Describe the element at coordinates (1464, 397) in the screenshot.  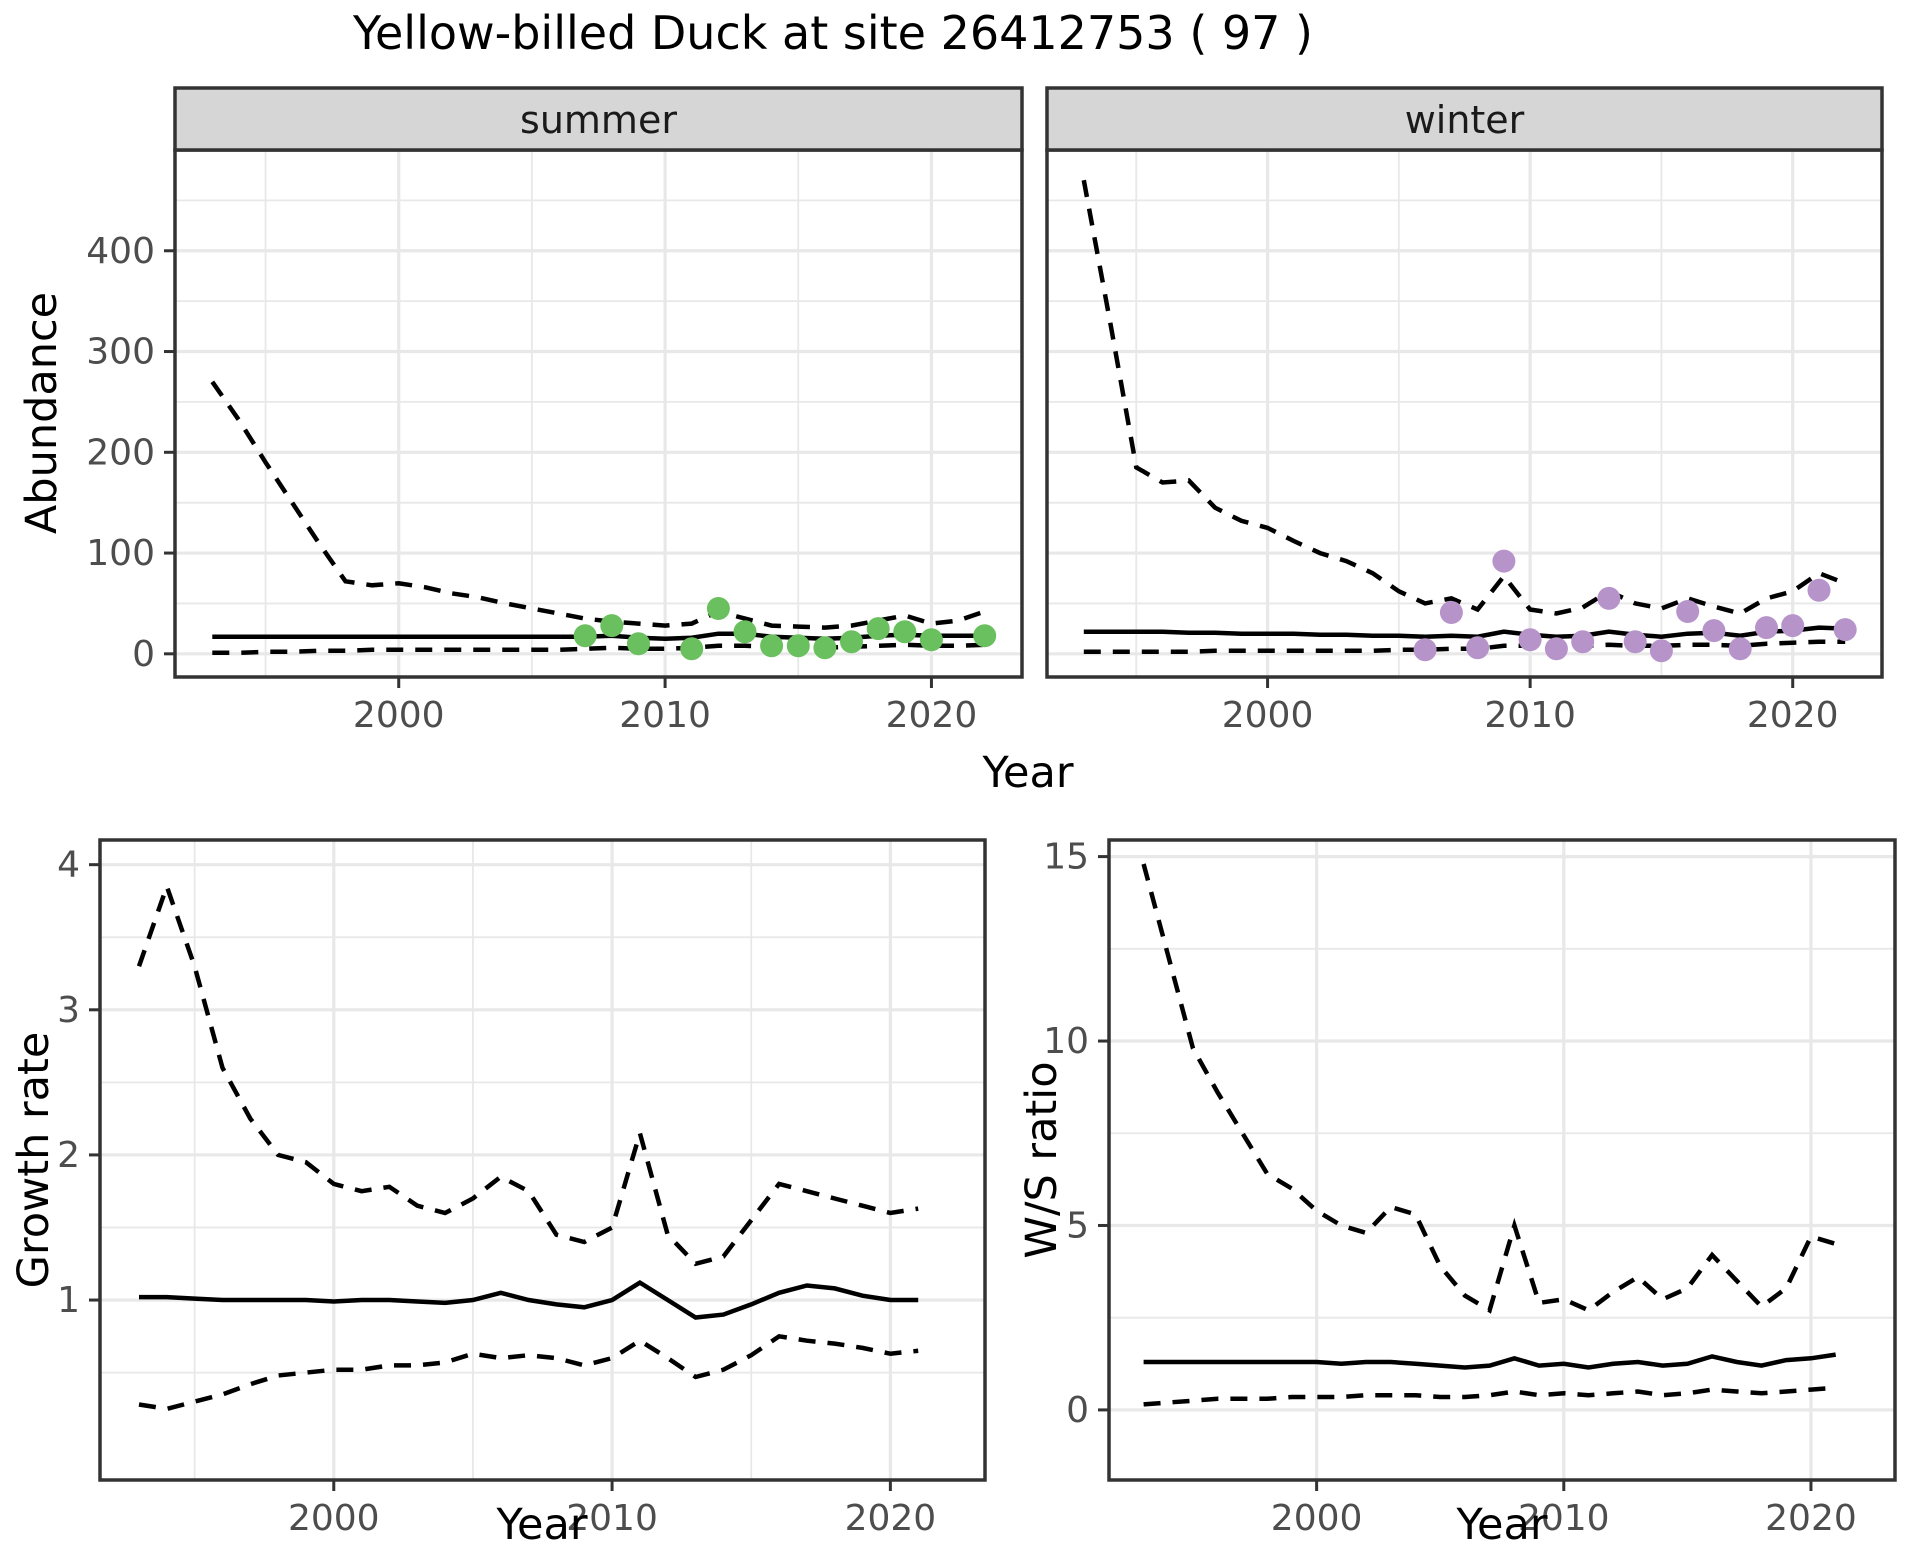
I see `abundance_winter-upper_ci-line` at that location.